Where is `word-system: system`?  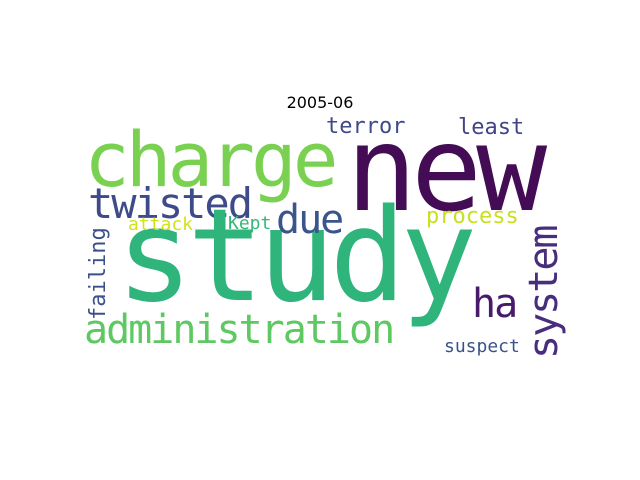
word-system: system is located at coordinates (544, 293).